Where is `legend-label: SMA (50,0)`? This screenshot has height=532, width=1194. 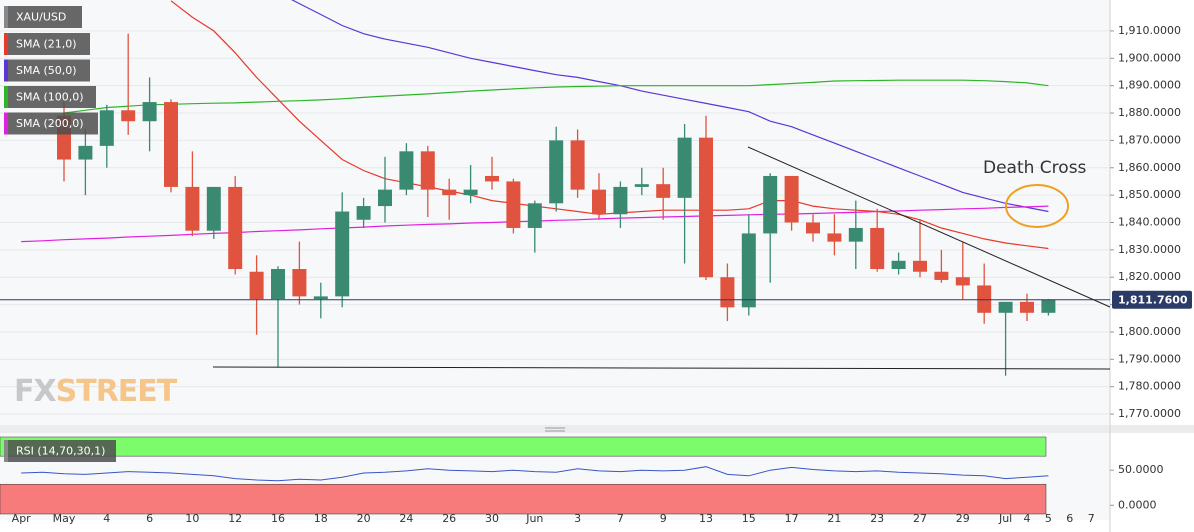 legend-label: SMA (50,0) is located at coordinates (46, 70).